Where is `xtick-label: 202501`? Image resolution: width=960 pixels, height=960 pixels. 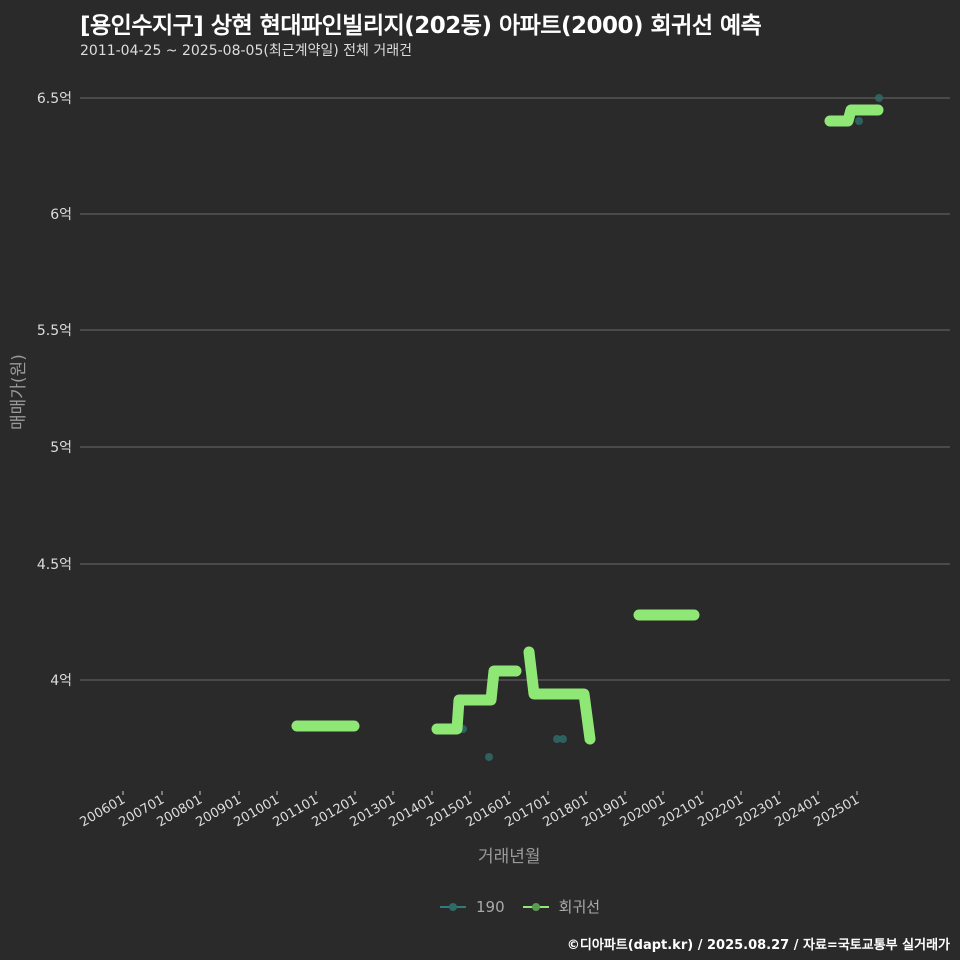 xtick-label: 202501 is located at coordinates (837, 811).